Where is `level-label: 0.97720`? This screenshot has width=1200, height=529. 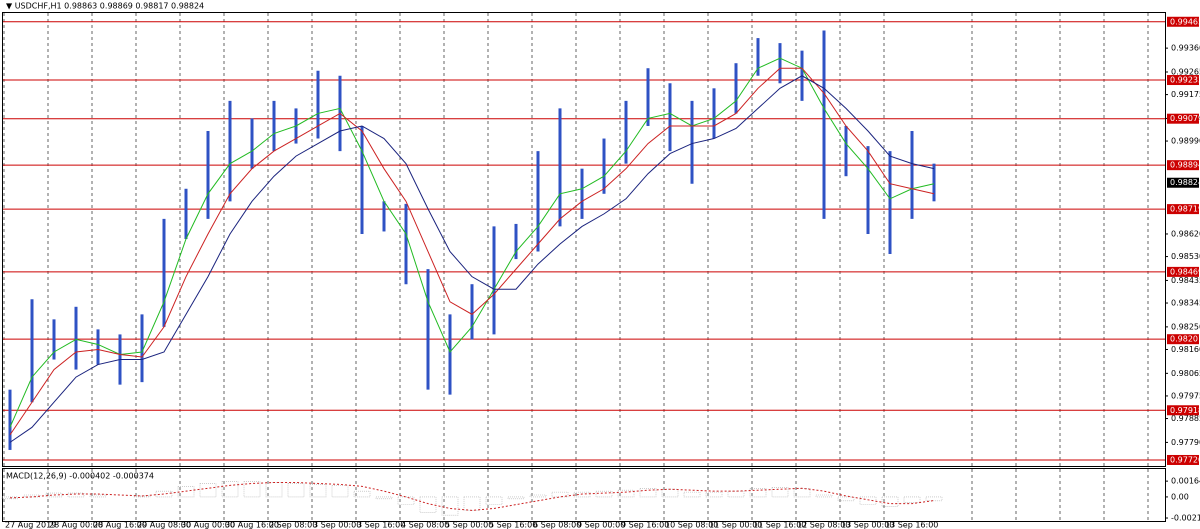 level-label: 0.97720 is located at coordinates (1185, 459).